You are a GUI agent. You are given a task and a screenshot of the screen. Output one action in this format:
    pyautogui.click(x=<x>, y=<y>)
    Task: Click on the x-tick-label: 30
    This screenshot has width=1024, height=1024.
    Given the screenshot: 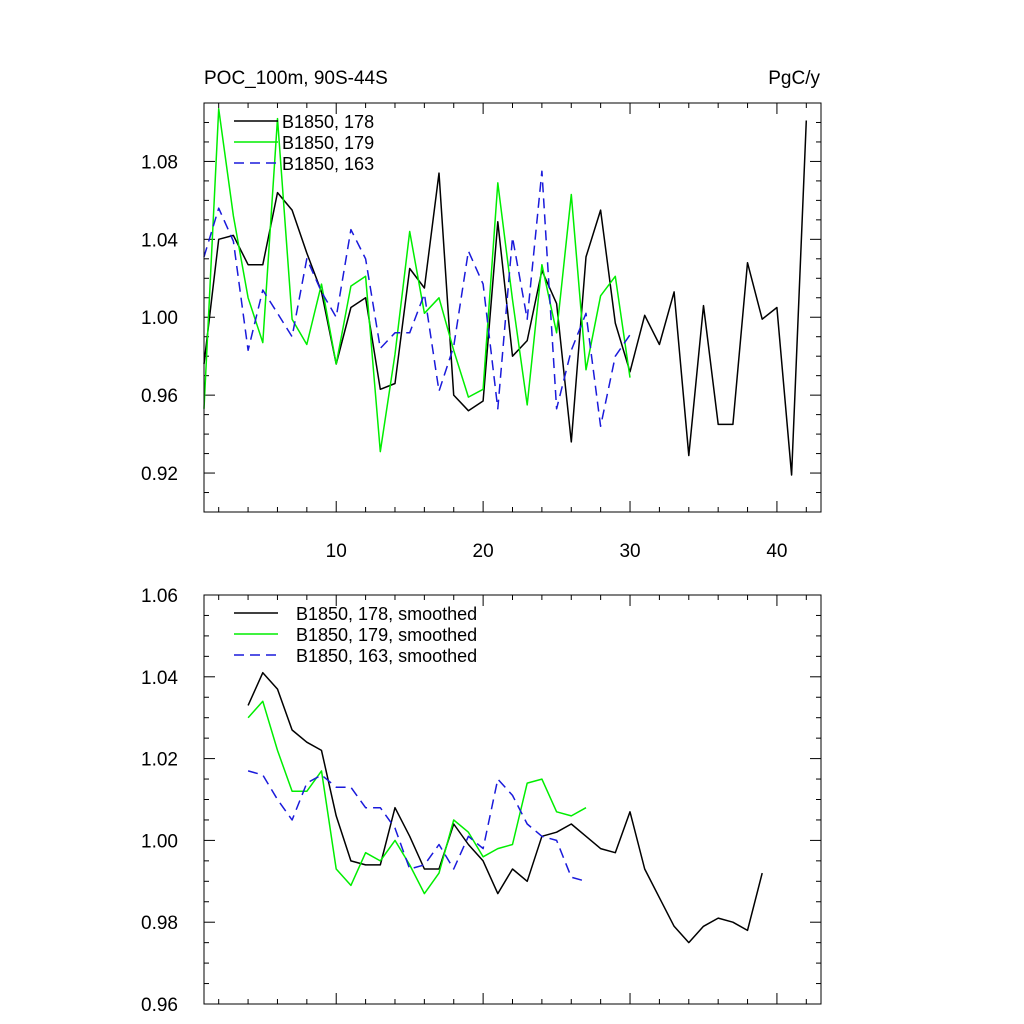 What is the action you would take?
    pyautogui.click(x=629, y=551)
    